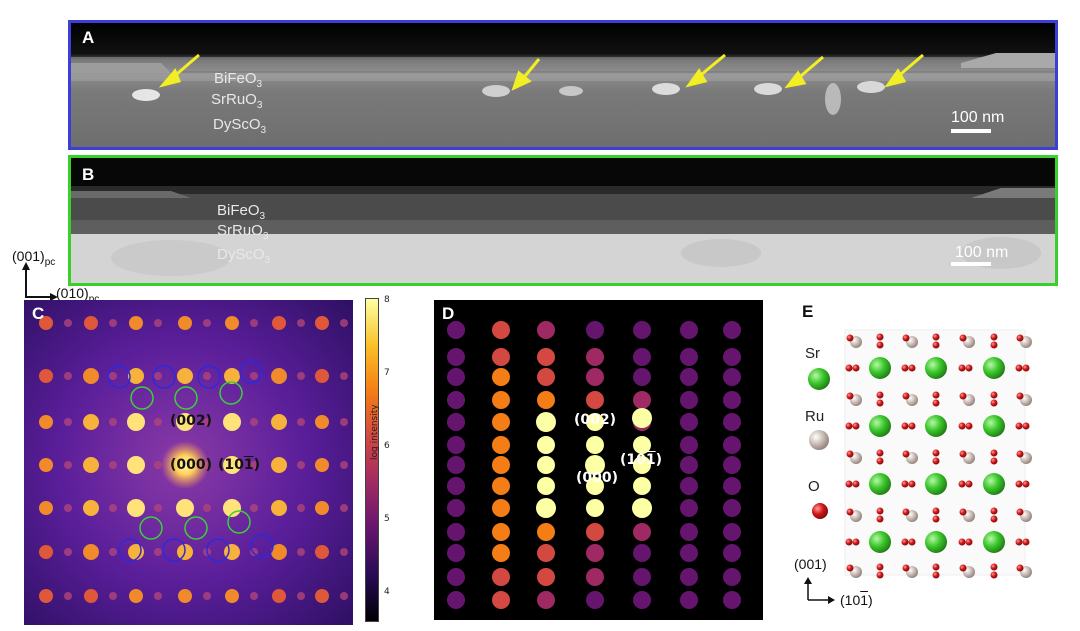 Image resolution: width=1080 pixels, height=631 pixels. I want to click on spot-label-000: (000), so click(597, 478).